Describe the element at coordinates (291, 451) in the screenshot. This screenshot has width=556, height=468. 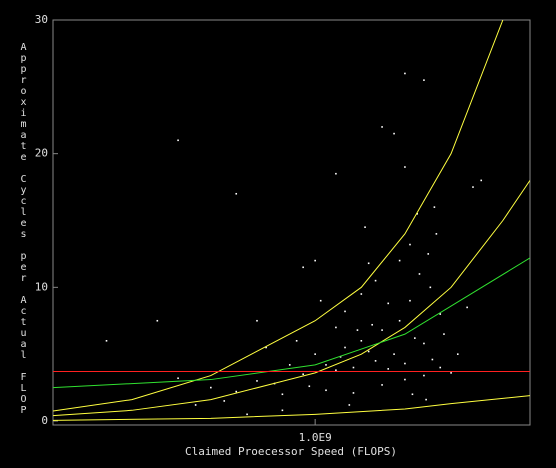
I see `x-axis-label: Claimed Proecessor Speed (FLOPS)` at that location.